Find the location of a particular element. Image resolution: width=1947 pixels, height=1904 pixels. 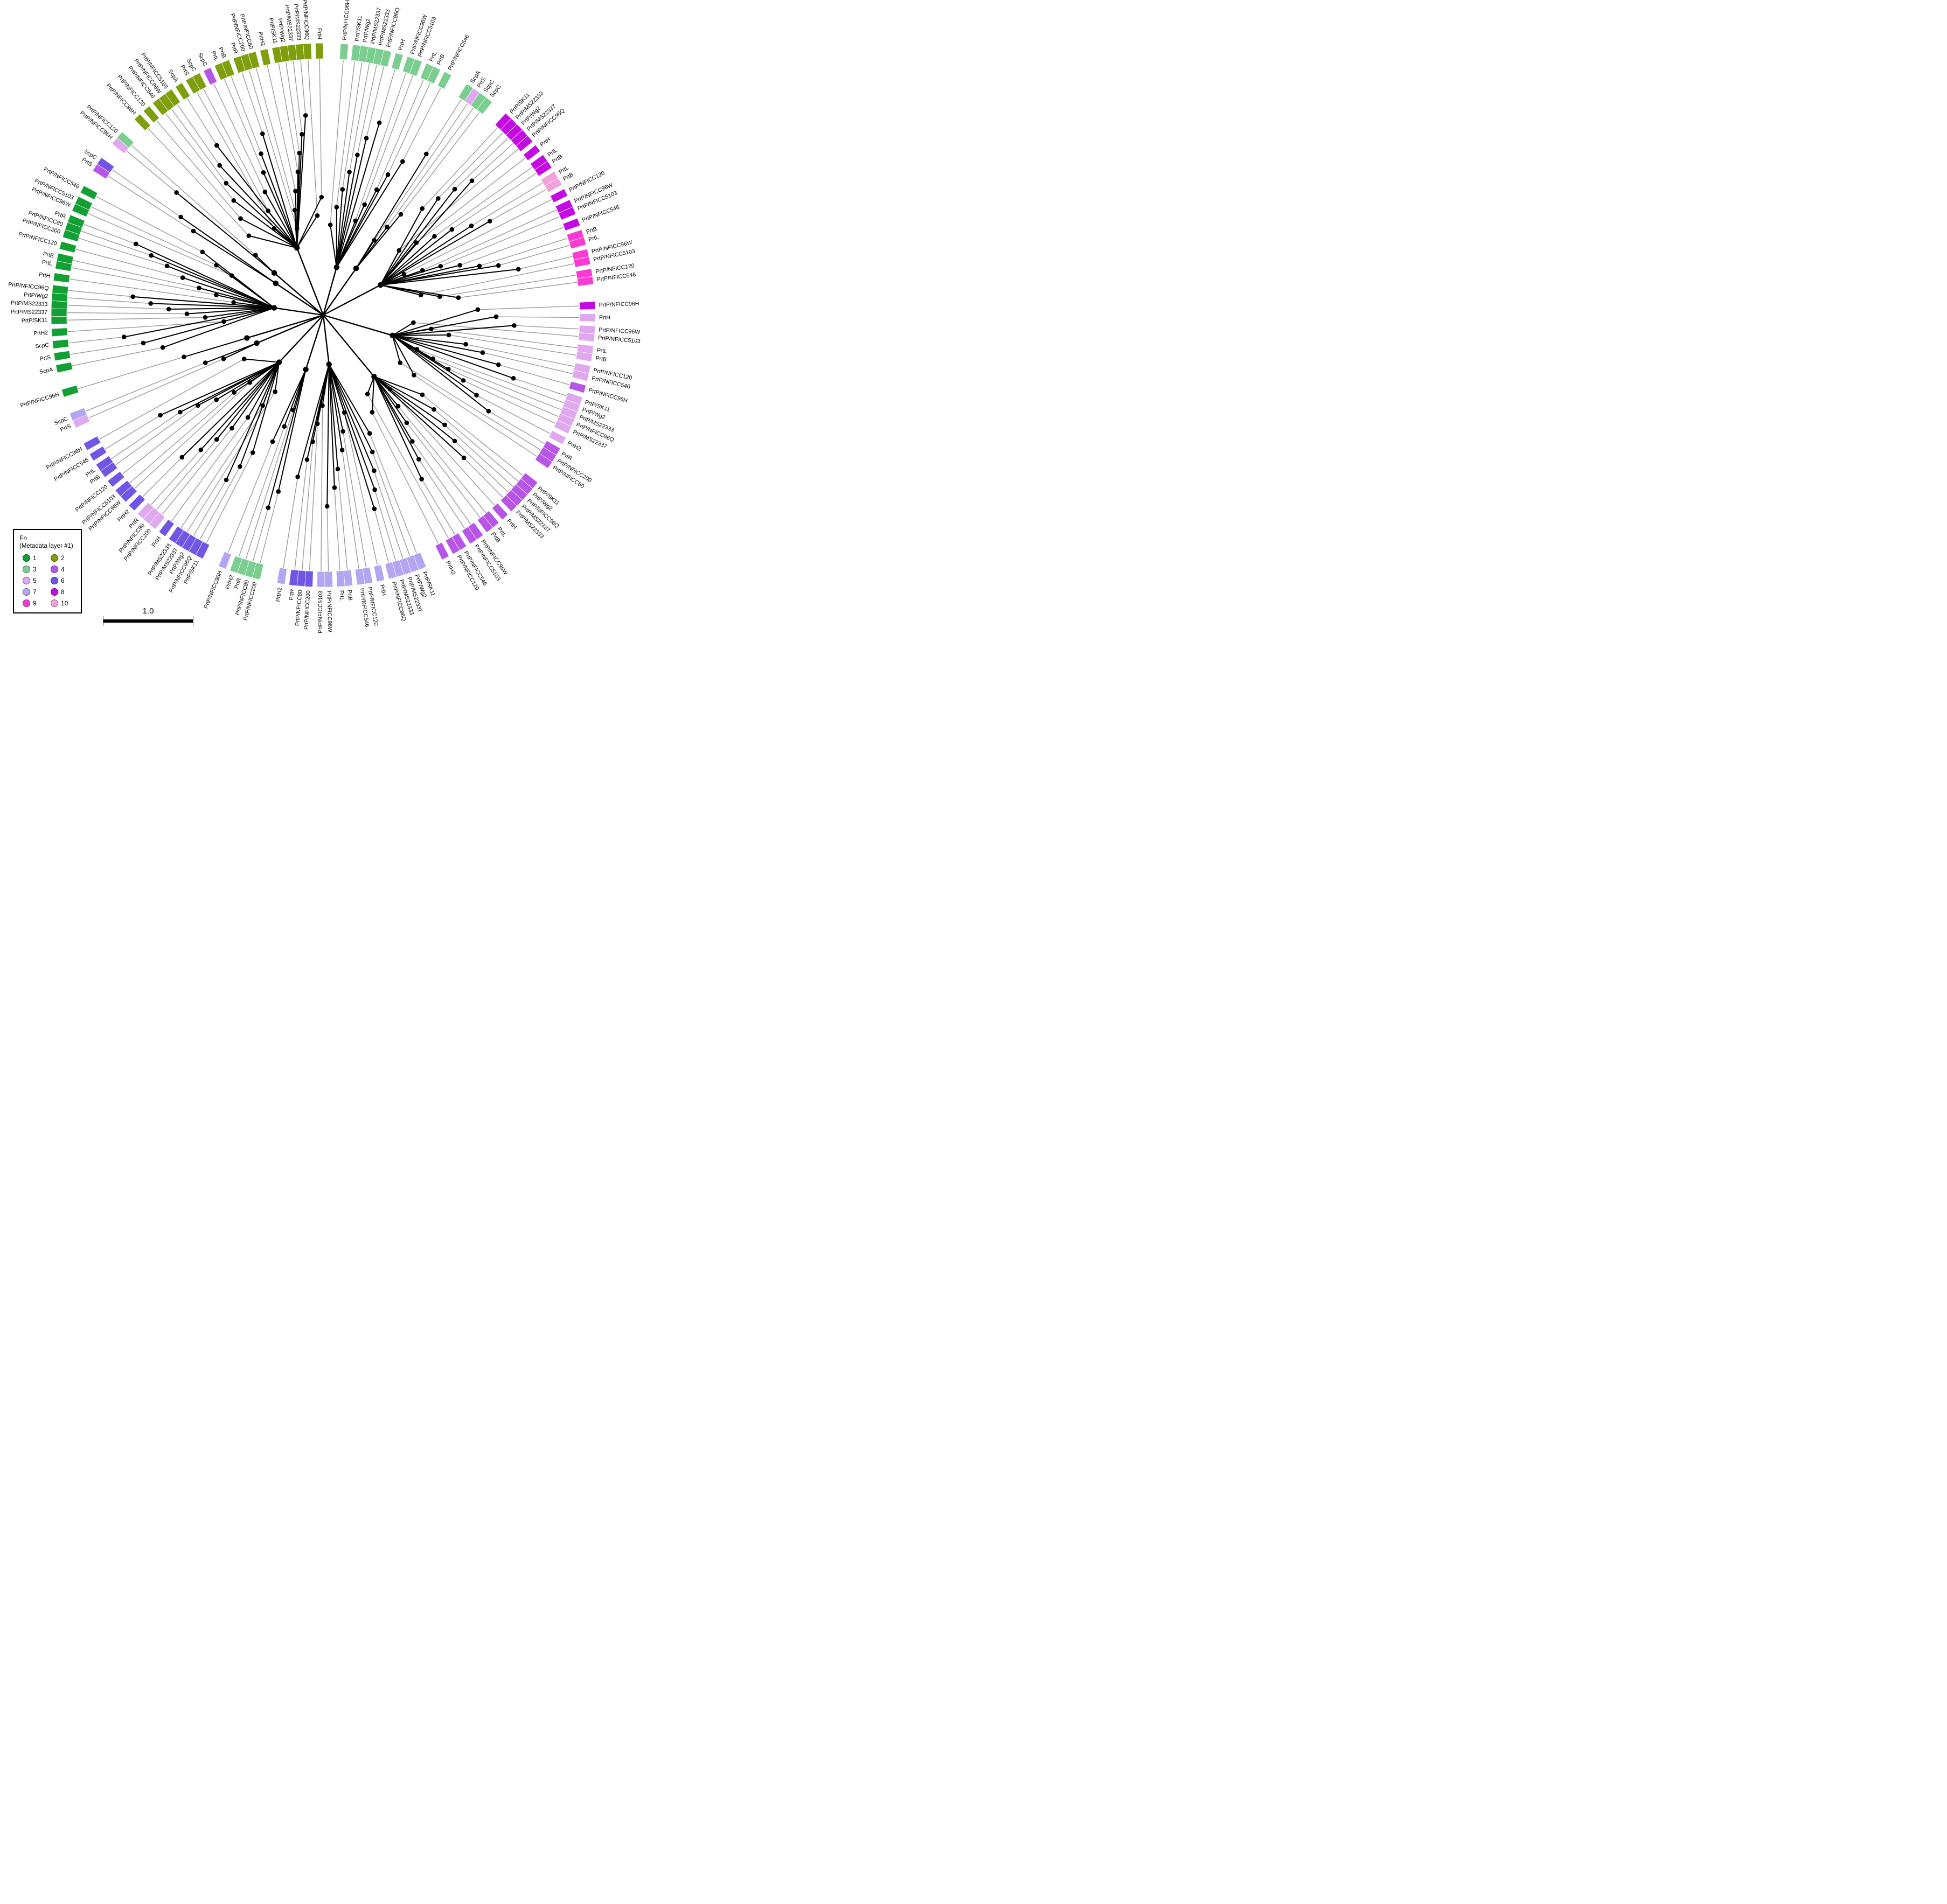

legend-items: 1 2 3 4 5 6 7 8 9 10 is located at coordinates (48, 581).